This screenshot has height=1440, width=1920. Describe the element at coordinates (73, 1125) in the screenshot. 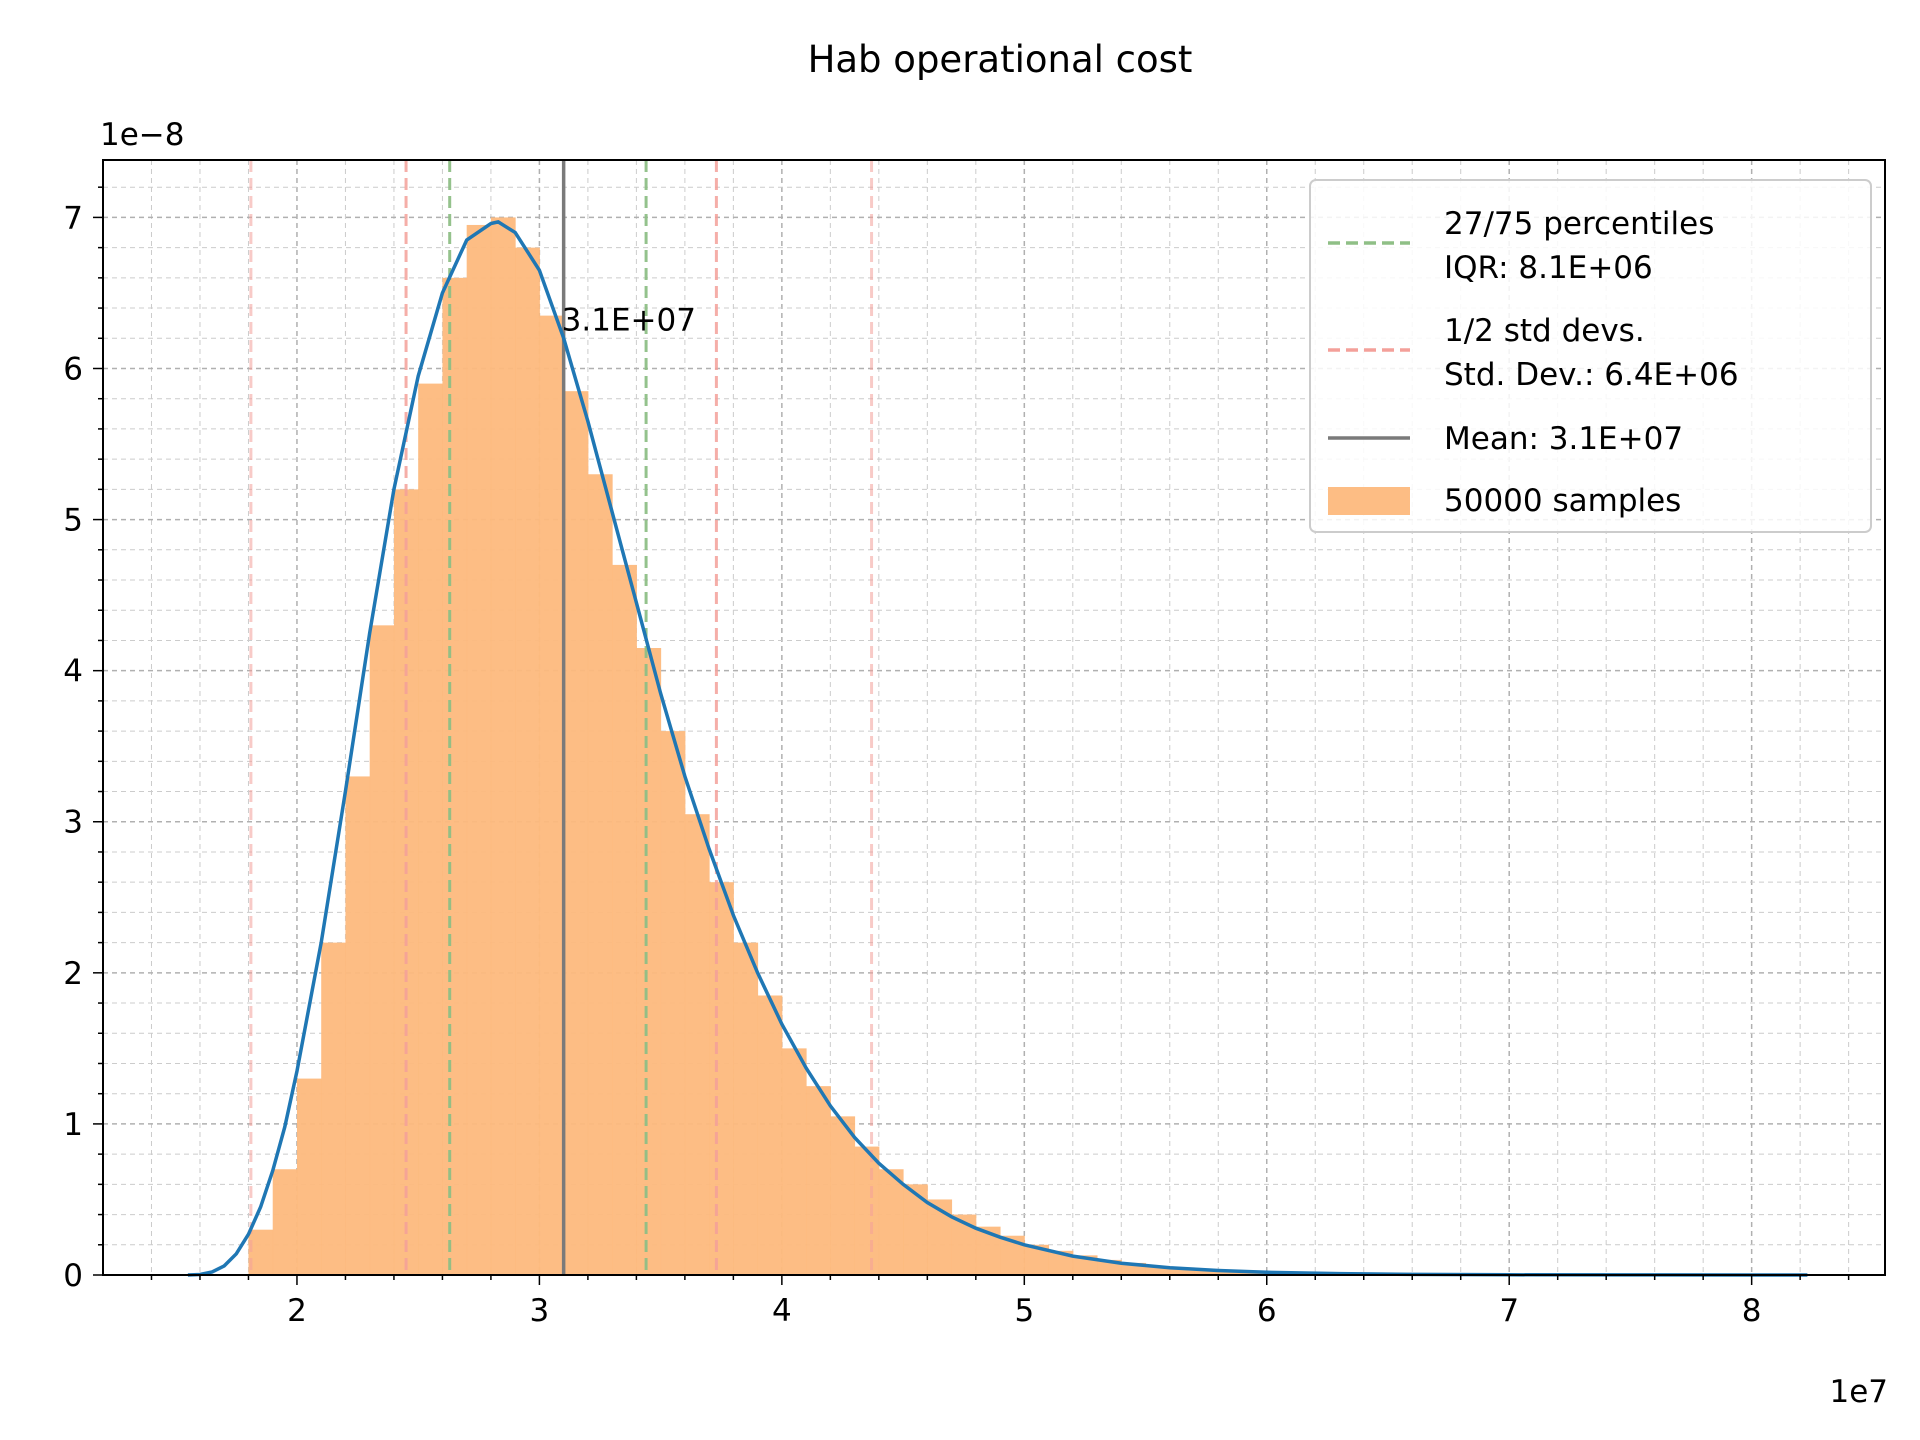

I see `y-tick-label: 1` at that location.